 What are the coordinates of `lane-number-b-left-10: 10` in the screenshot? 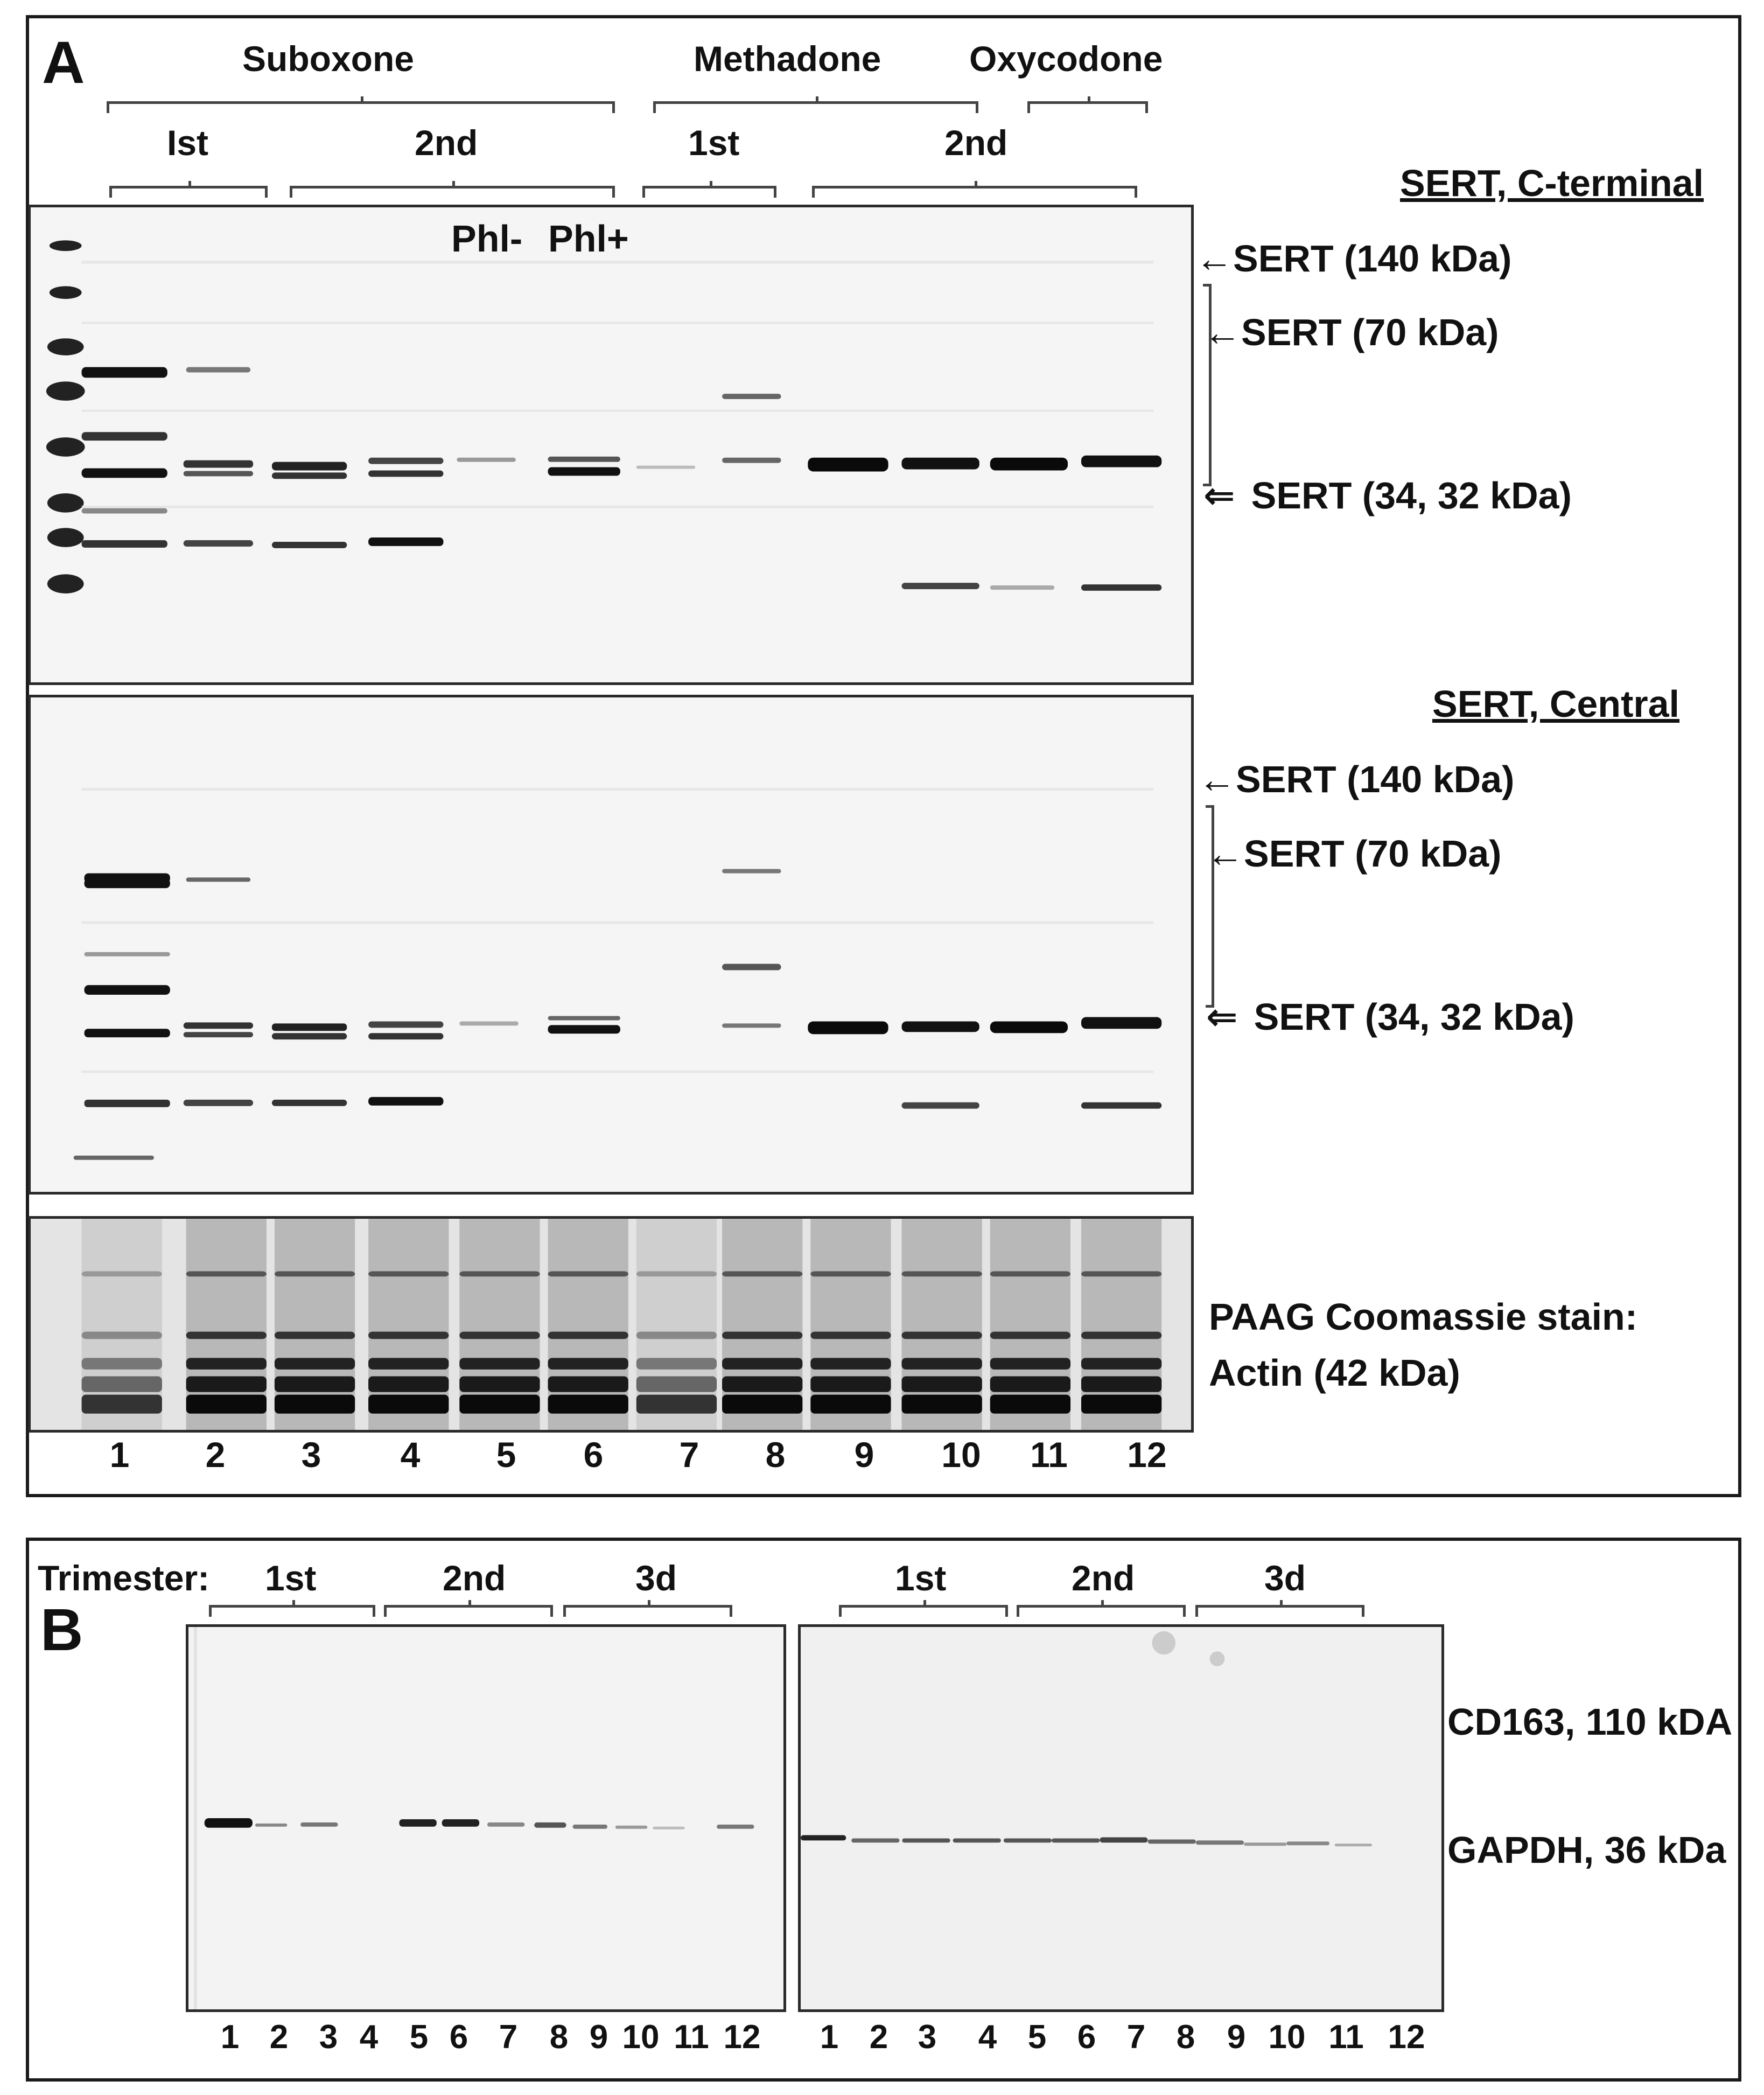 It's located at (641, 2038).